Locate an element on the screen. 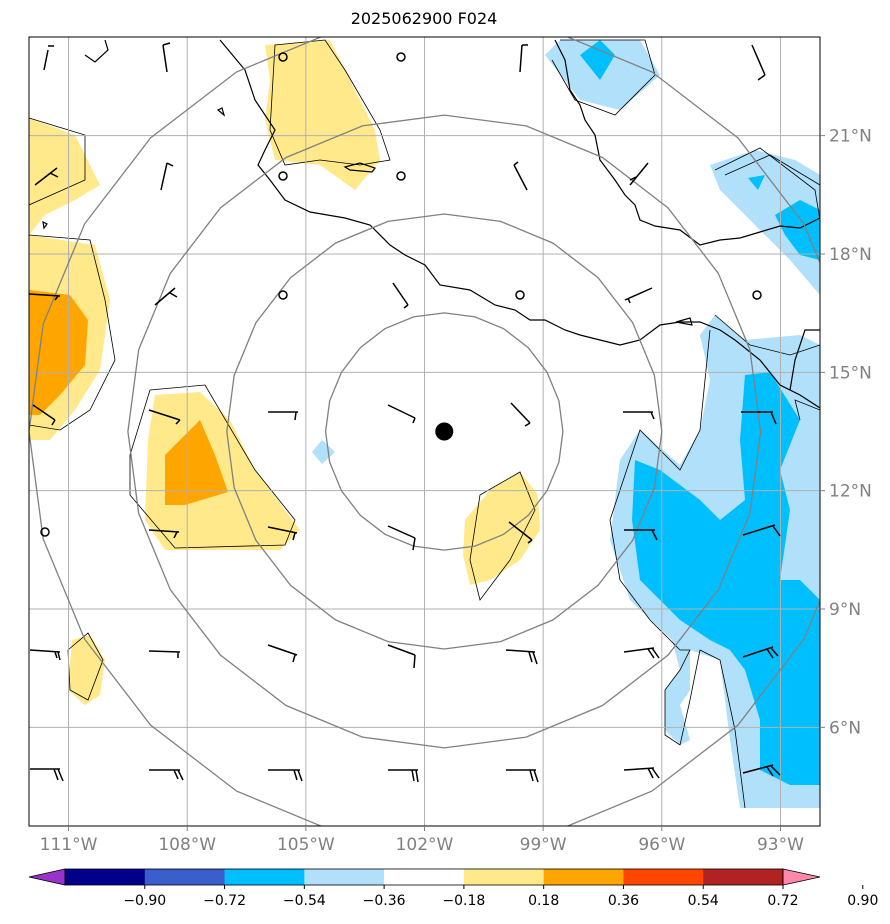 Image resolution: width=890 pixels, height=924 pixels. colorbar-tick-label: 0.90 is located at coordinates (862, 901).